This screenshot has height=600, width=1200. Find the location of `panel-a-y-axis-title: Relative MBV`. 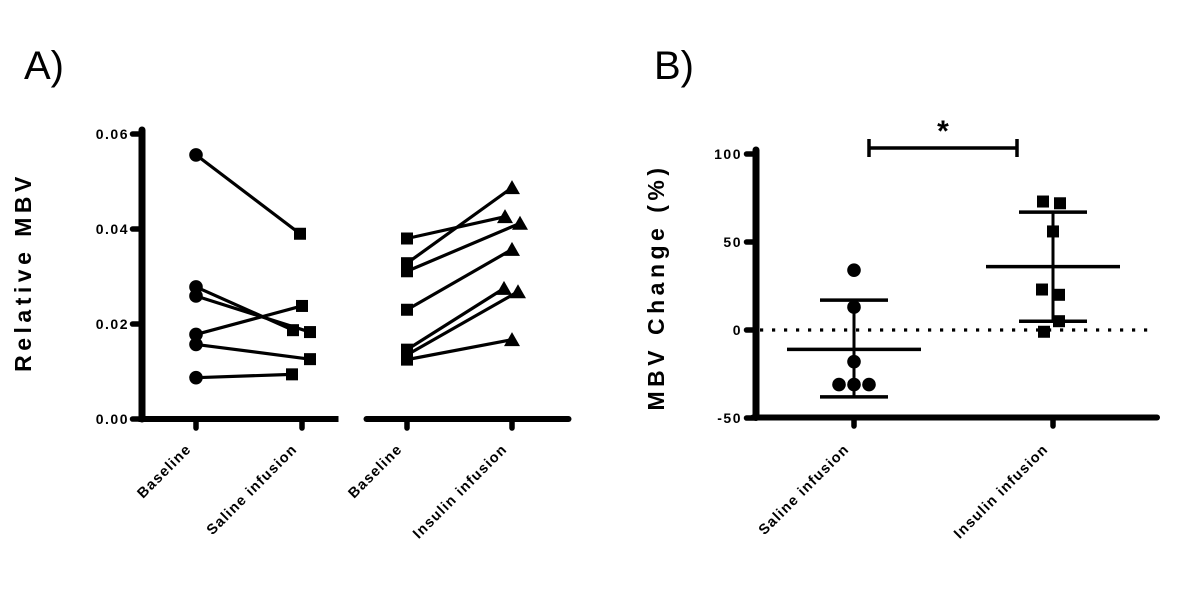

panel-a-y-axis-title: Relative MBV is located at coordinates (23, 272).